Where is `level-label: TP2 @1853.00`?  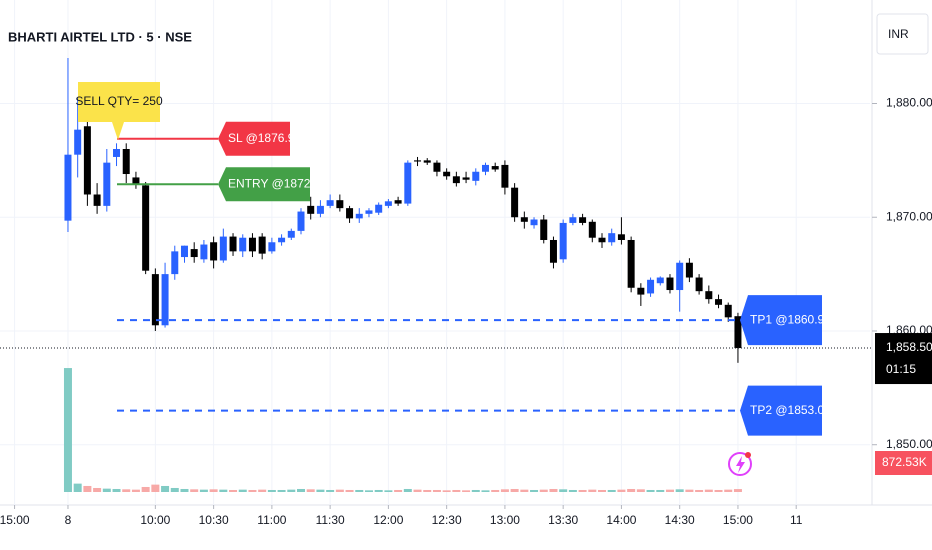
level-label: TP2 @1853.00 is located at coordinates (790, 410).